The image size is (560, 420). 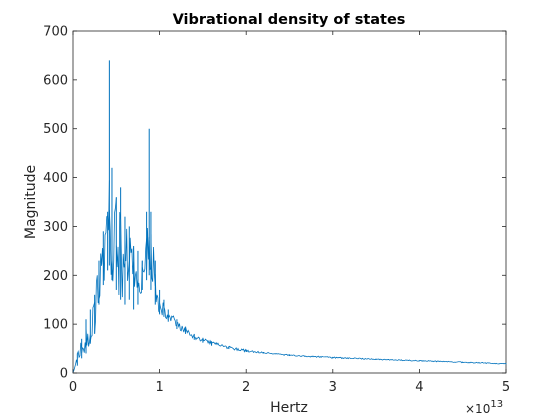 I want to click on x-tick-label: 3, so click(x=333, y=387).